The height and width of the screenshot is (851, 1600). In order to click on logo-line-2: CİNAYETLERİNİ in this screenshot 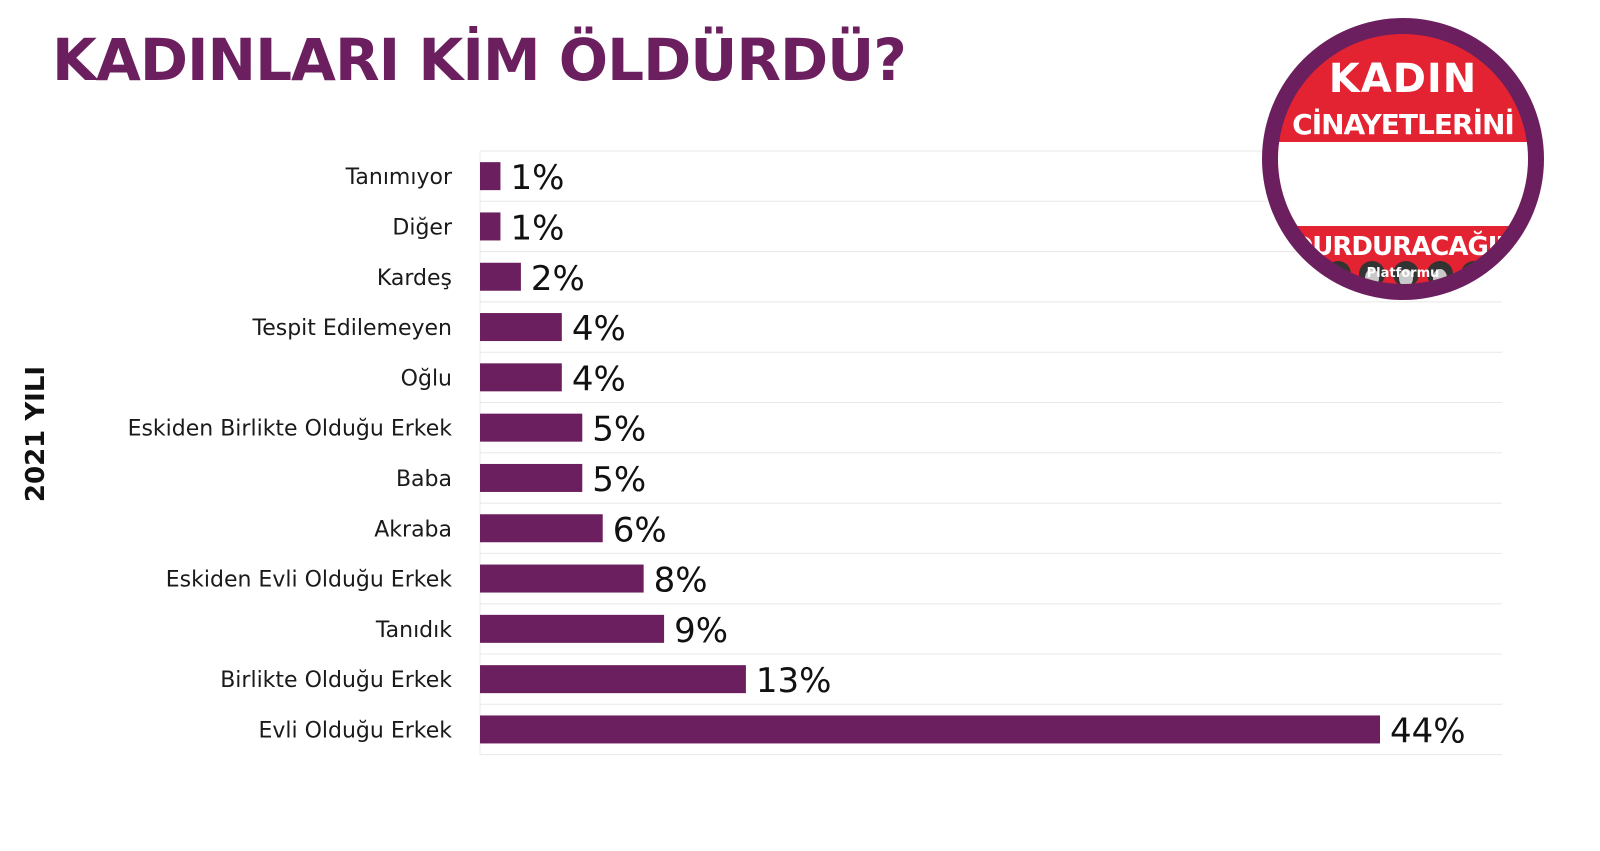, I will do `click(1403, 124)`.